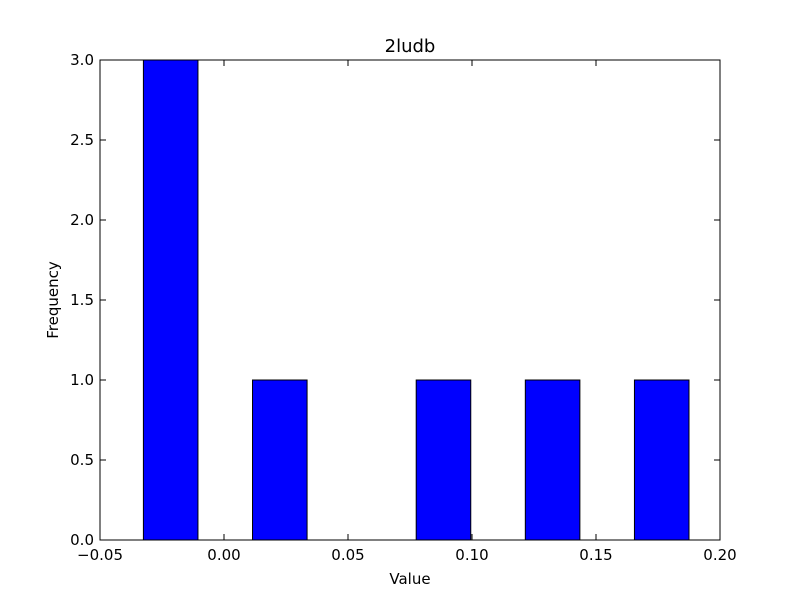 Image resolution: width=800 pixels, height=600 pixels. Describe the element at coordinates (719, 555) in the screenshot. I see `x-tick-label: 0.20` at that location.